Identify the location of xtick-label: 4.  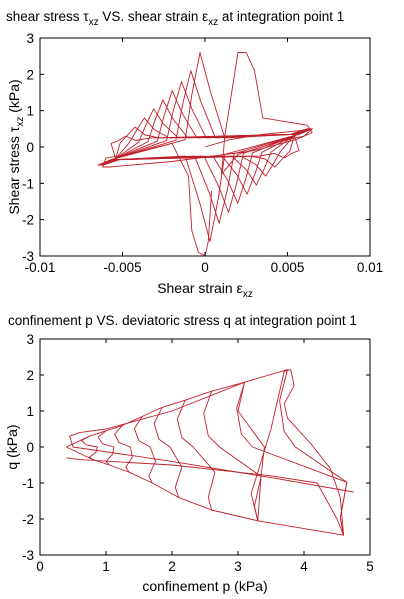
(304, 566).